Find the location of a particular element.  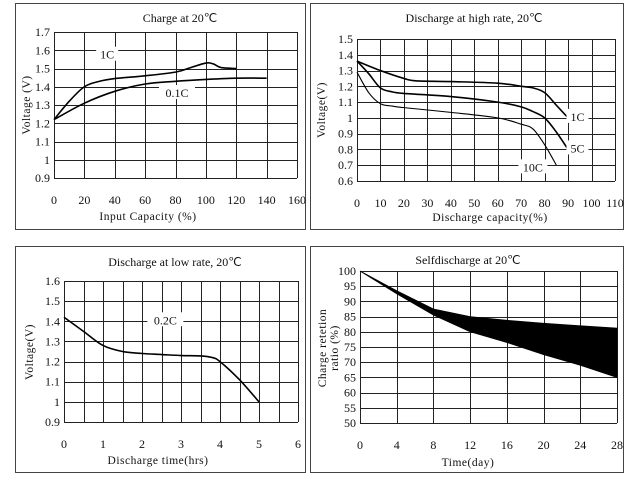

y-tick-label: 0.7 is located at coordinates (345, 165).